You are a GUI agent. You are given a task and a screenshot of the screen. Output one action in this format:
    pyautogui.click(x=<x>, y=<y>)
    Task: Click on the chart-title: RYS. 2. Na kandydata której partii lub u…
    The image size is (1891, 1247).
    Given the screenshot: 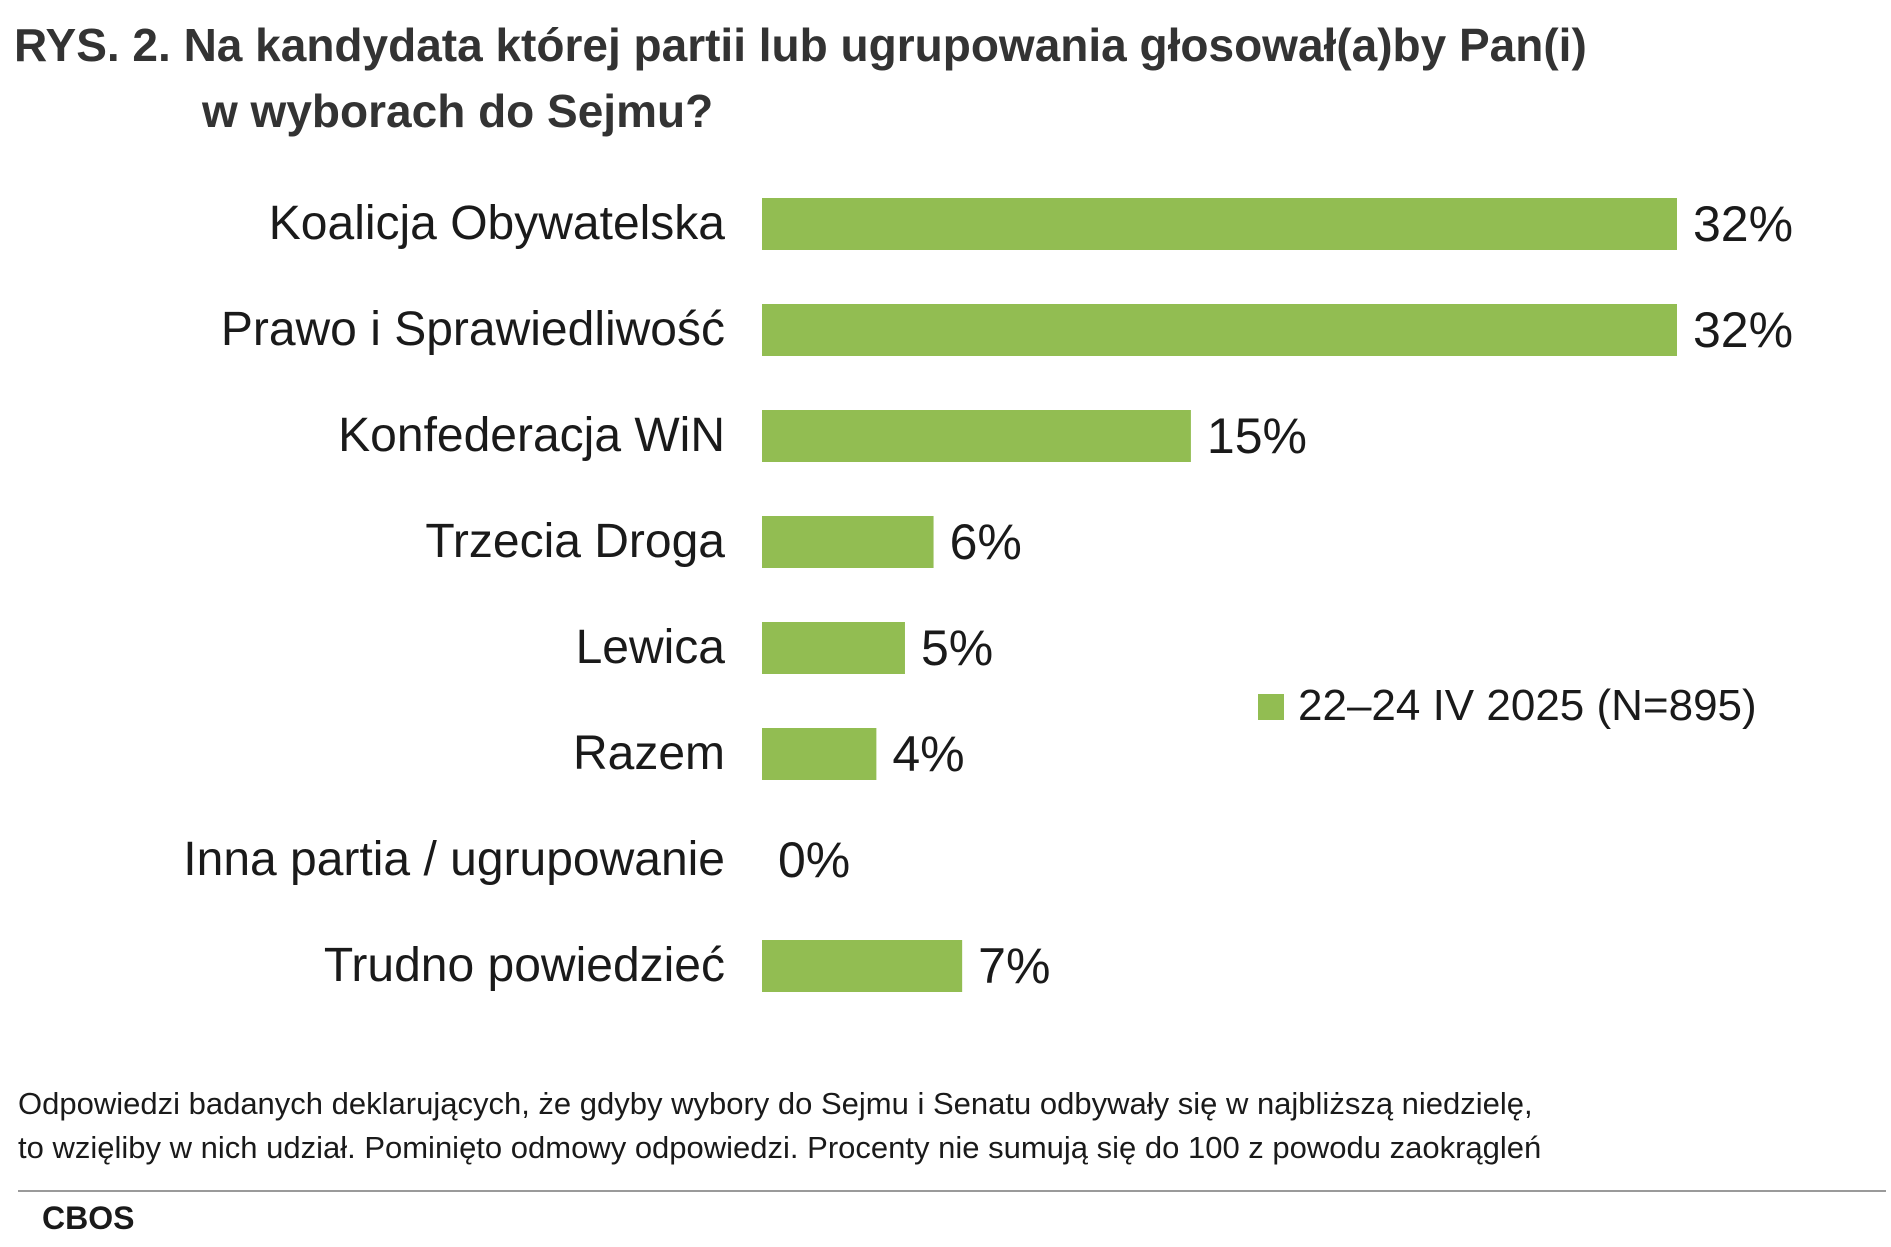 What is the action you would take?
    pyautogui.click(x=800, y=78)
    